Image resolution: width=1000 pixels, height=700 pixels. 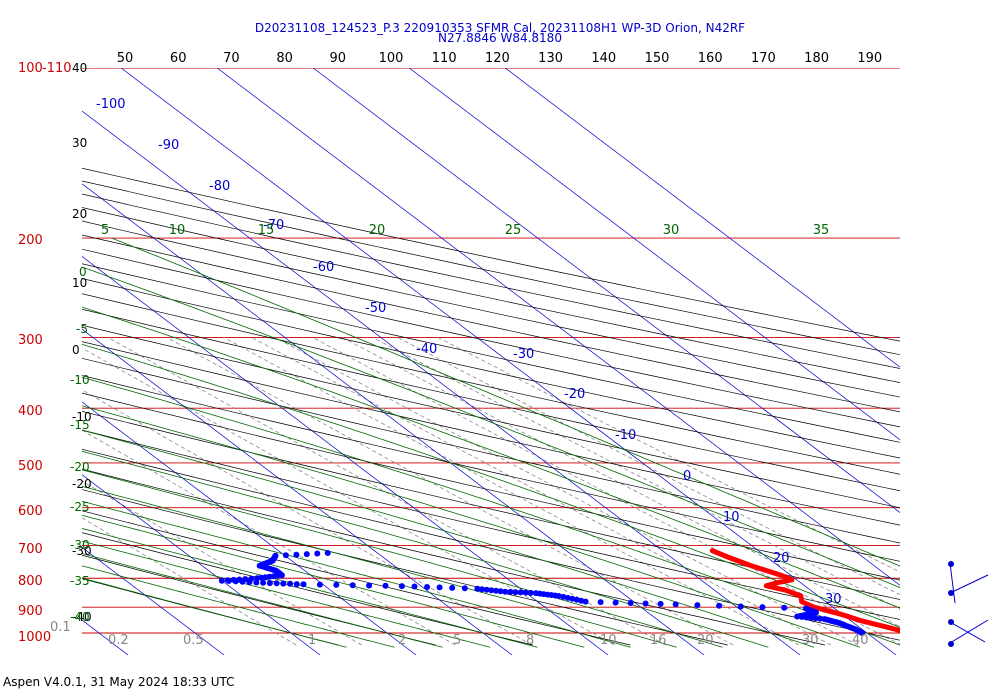 What do you see at coordinates (816, 58) in the screenshot?
I see `potential-temp-label: 180` at bounding box center [816, 58].